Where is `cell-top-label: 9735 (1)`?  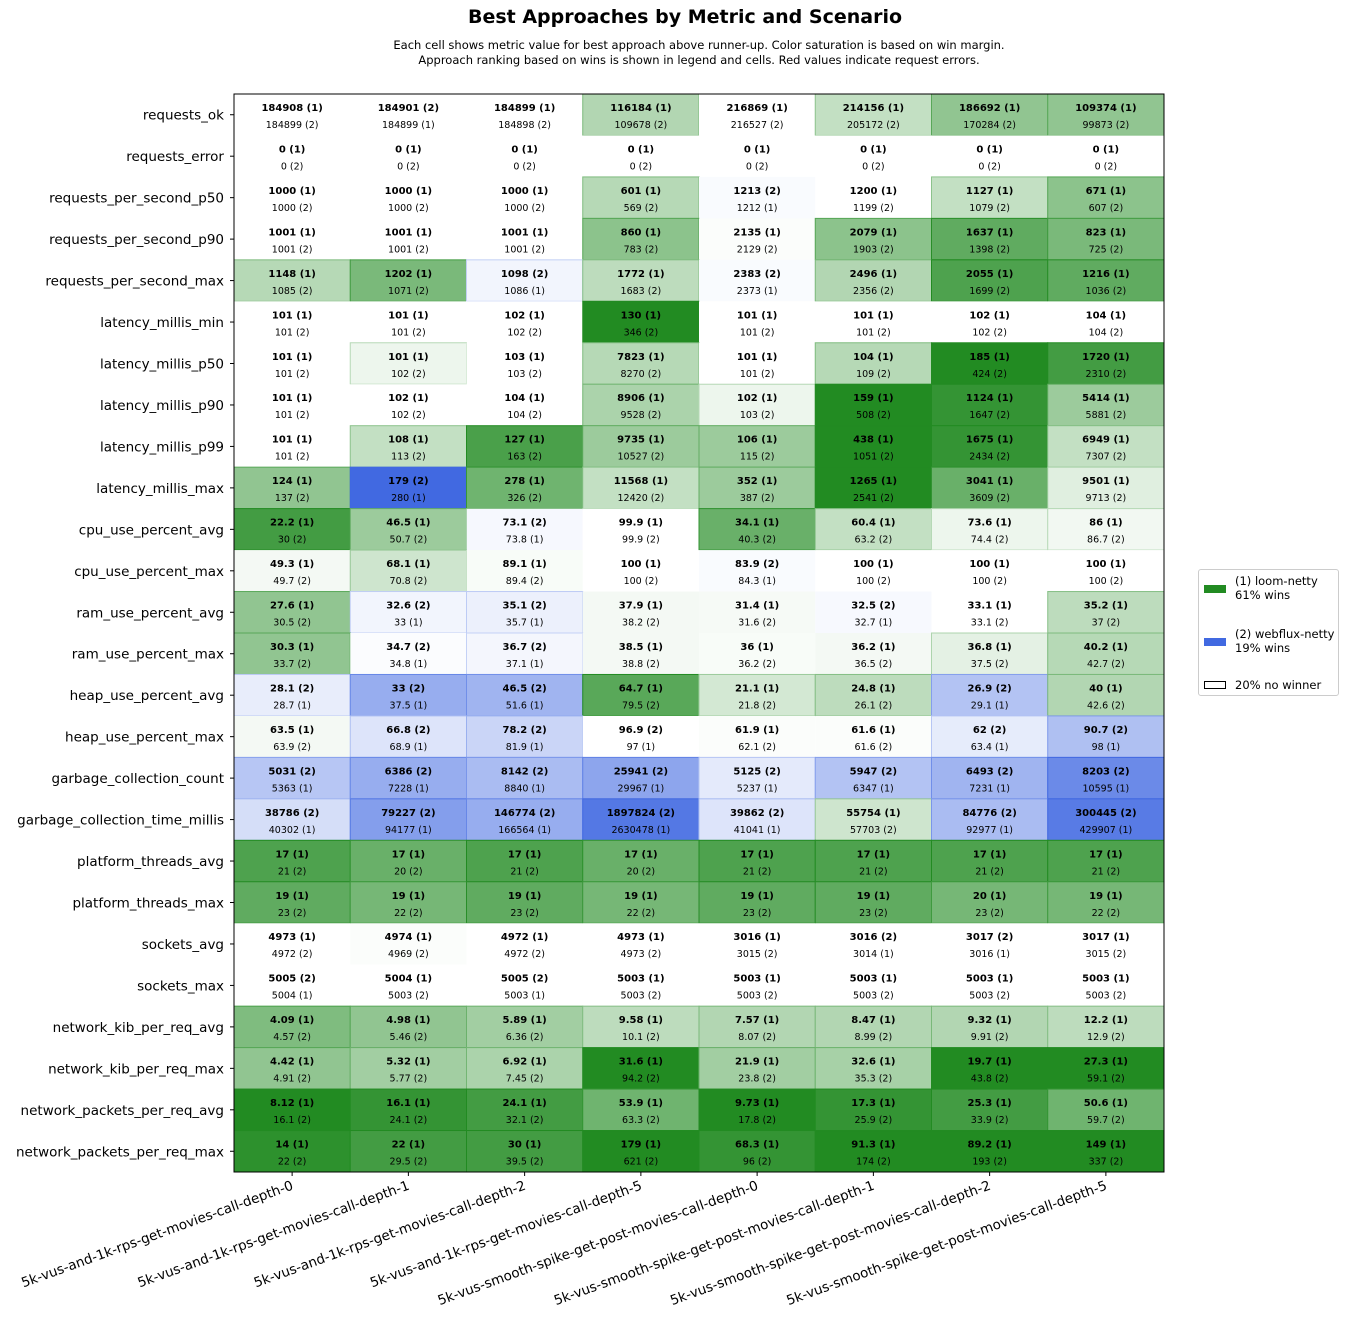 cell-top-label: 9735 (1) is located at coordinates (640, 440).